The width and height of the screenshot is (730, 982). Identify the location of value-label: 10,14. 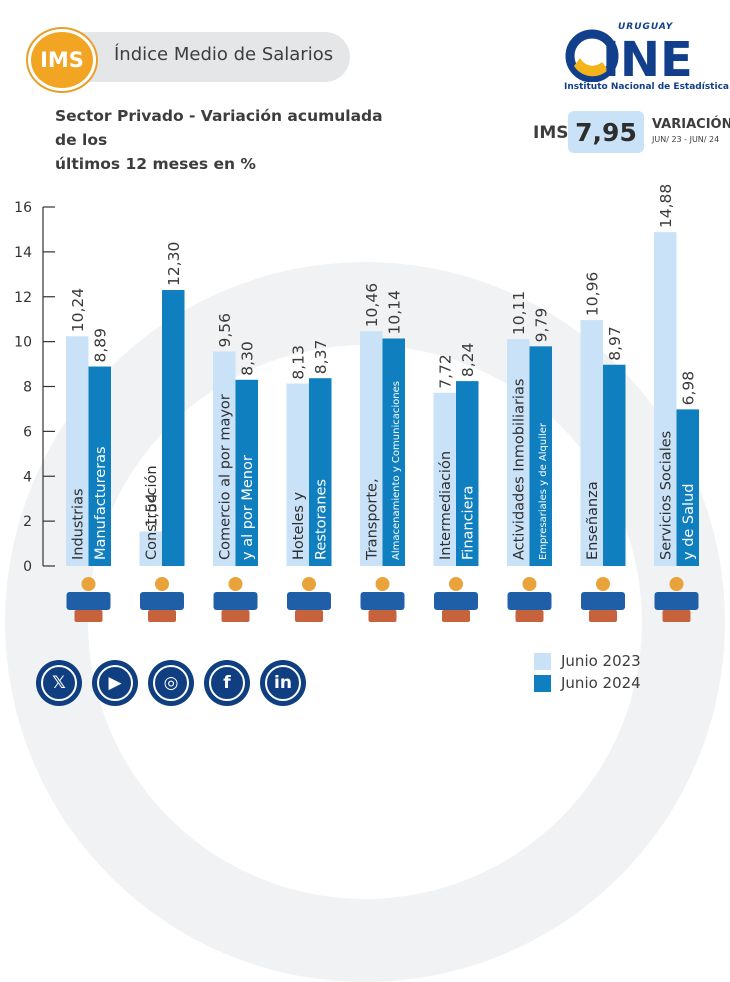
(395, 312).